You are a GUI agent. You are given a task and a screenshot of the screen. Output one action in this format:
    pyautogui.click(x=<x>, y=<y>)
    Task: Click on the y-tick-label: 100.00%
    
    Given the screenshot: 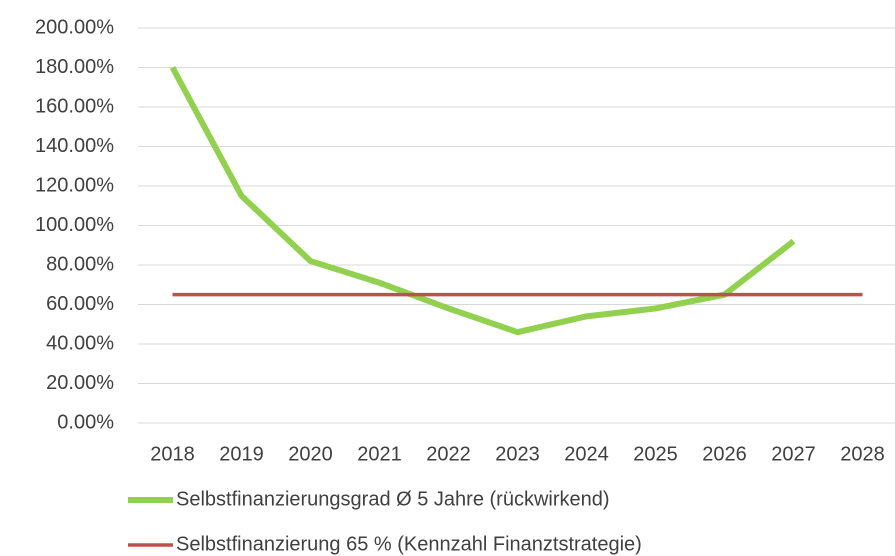 What is the action you would take?
    pyautogui.click(x=74, y=225)
    